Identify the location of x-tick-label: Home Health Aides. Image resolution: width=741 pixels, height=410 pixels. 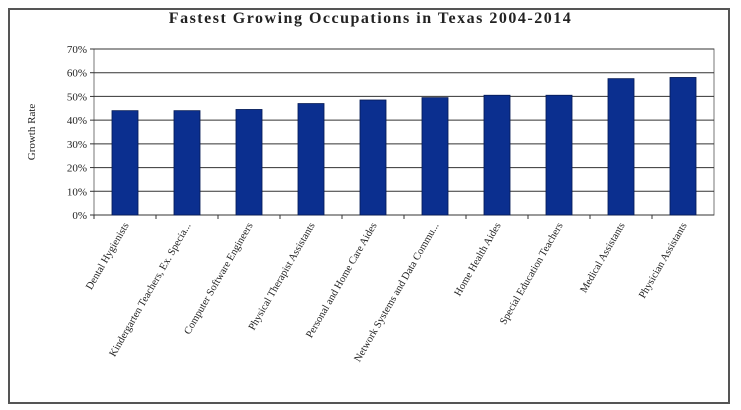
(478, 259).